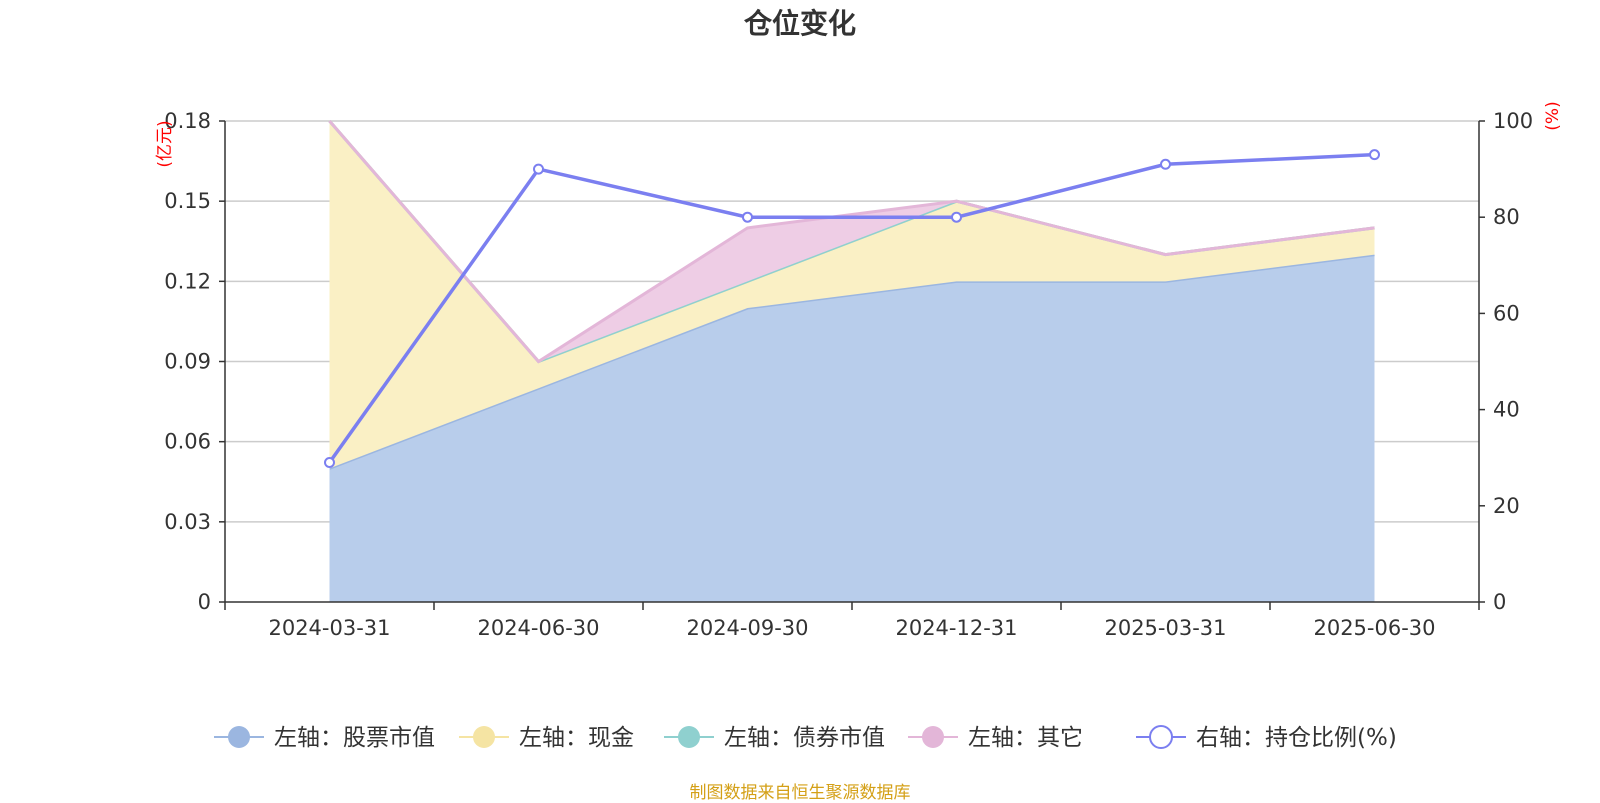 This screenshot has height=803, width=1600. I want to click on left-tick-label: 0.09, so click(187, 362).